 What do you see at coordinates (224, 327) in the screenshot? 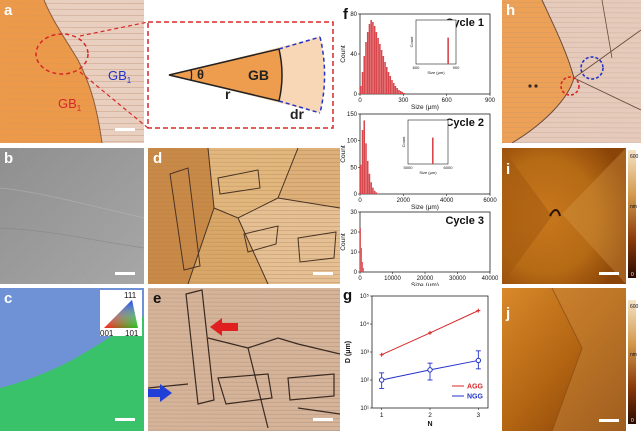
I see `red-arrow-icon` at bounding box center [224, 327].